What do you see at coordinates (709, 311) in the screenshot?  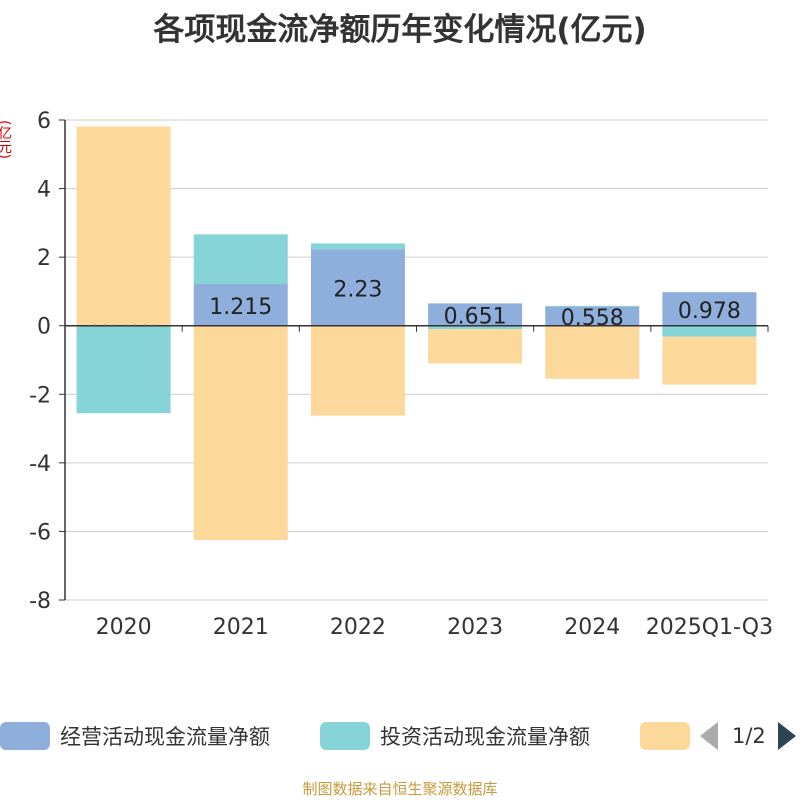 I see `data-label-2025Q1-Q3: 0.978` at bounding box center [709, 311].